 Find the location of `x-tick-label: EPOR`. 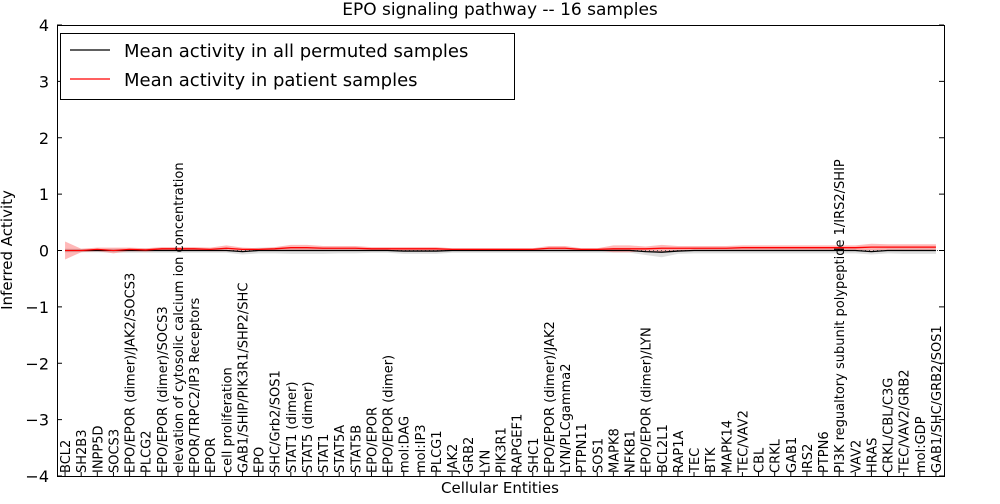

x-tick-label: EPOR is located at coordinates (211, 455).